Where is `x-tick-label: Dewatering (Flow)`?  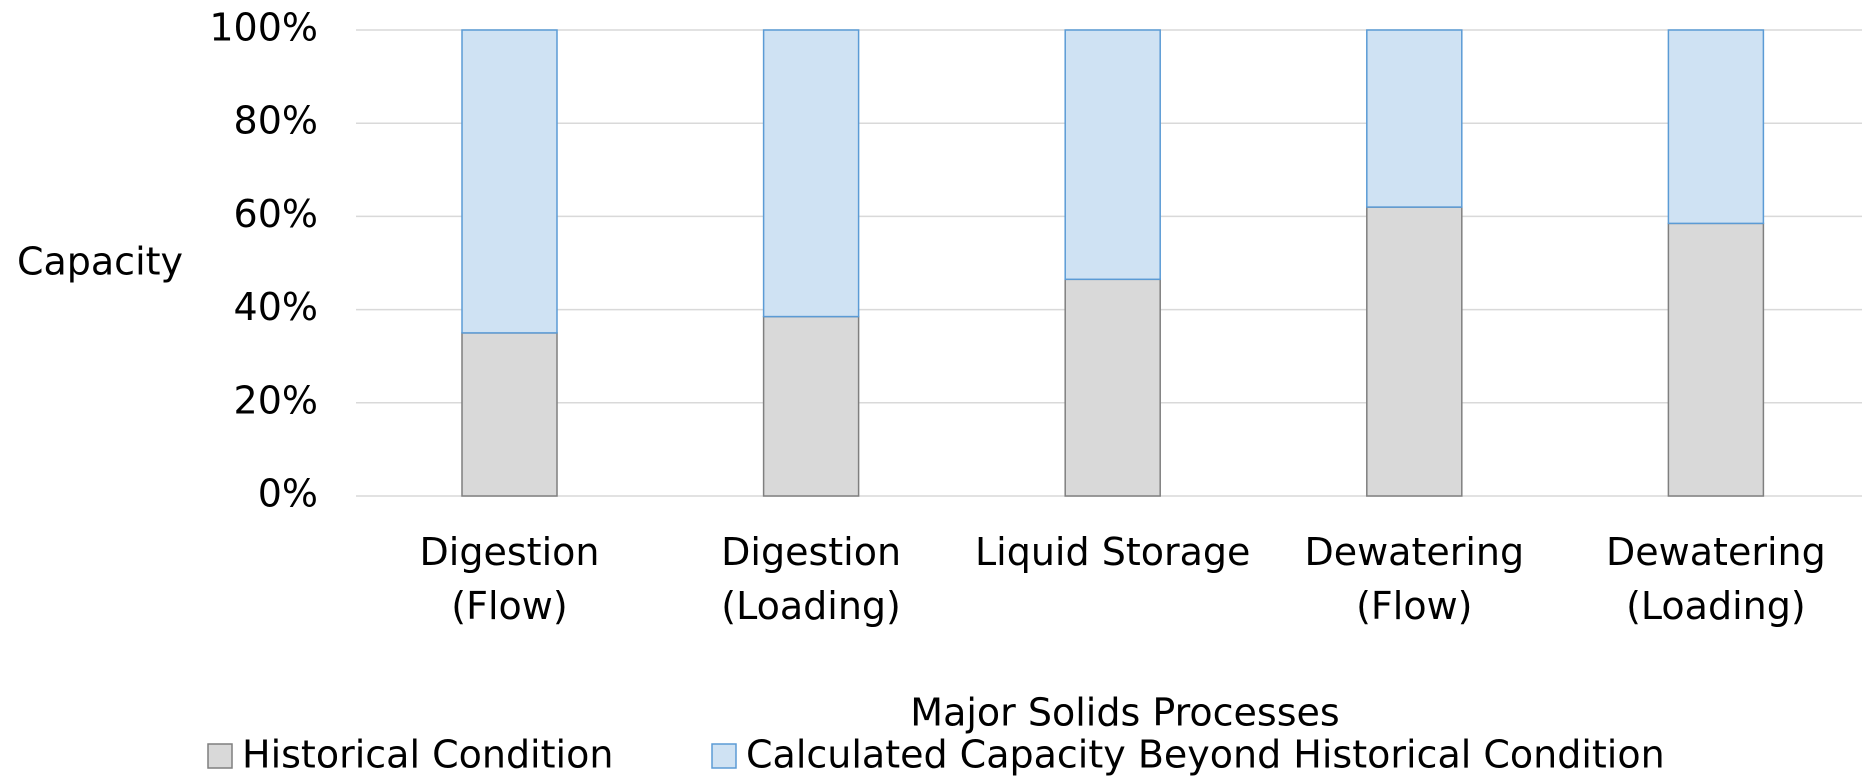 x-tick-label: Dewatering (Flow) is located at coordinates (1414, 579).